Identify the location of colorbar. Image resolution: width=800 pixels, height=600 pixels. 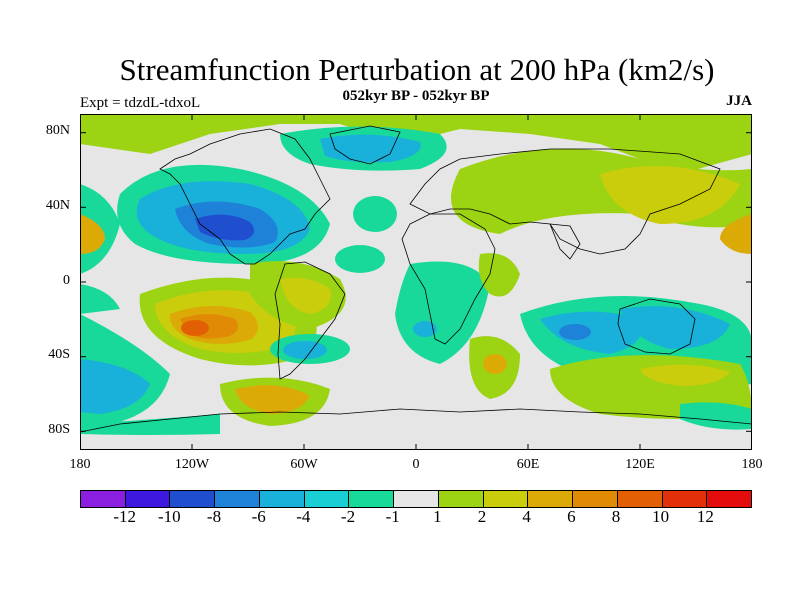
(416, 499).